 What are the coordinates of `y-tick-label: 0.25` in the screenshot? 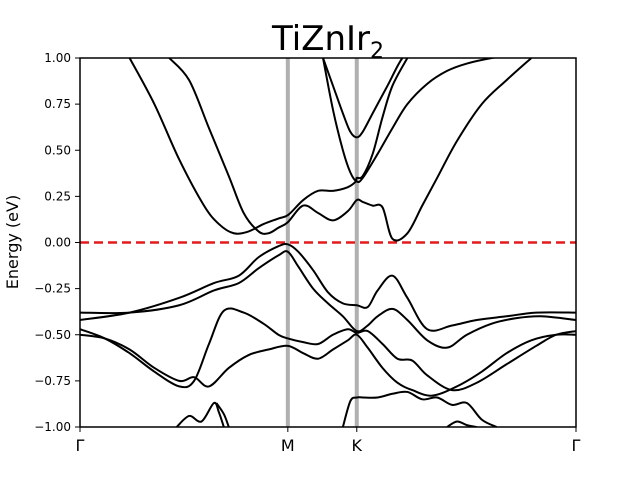 It's located at (57, 196).